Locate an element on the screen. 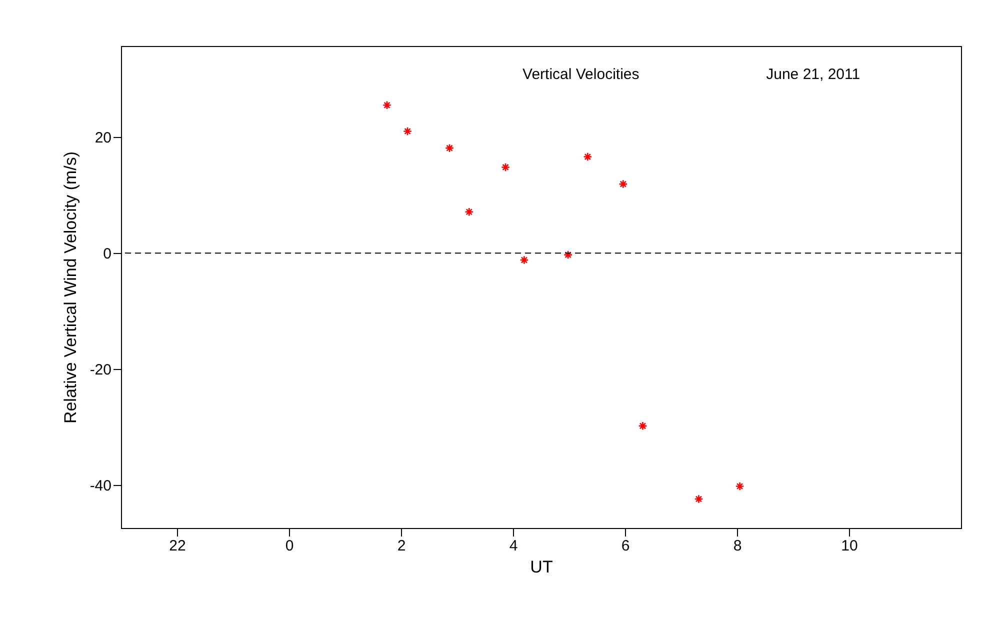 Image resolution: width=1000 pixels, height=625 pixels. x-axis-title: UT is located at coordinates (541, 567).